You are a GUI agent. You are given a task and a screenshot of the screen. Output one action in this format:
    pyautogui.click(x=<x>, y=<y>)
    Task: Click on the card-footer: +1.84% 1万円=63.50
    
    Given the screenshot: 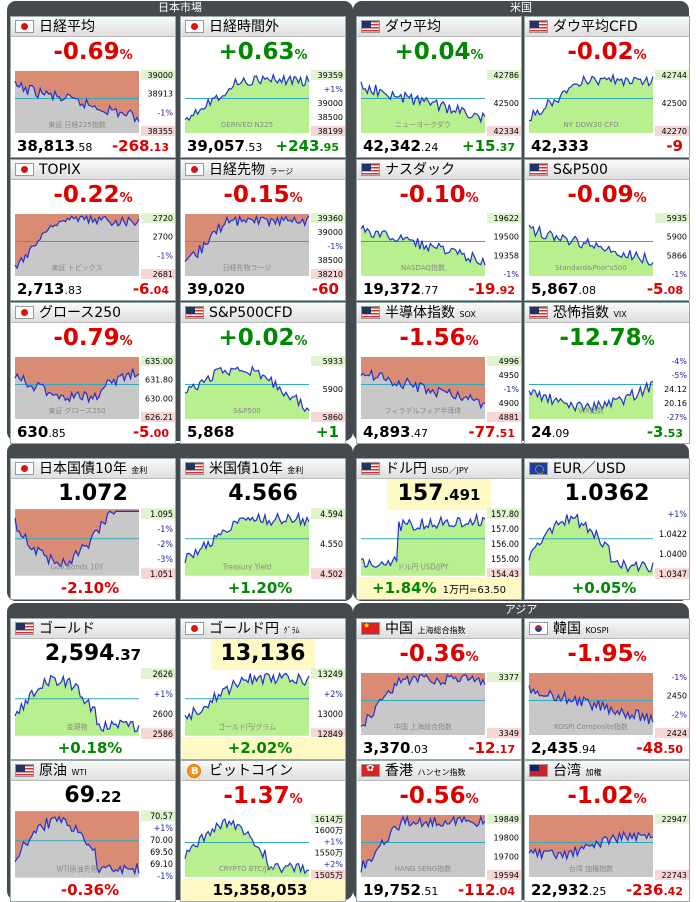 What is the action you would take?
    pyautogui.click(x=439, y=588)
    